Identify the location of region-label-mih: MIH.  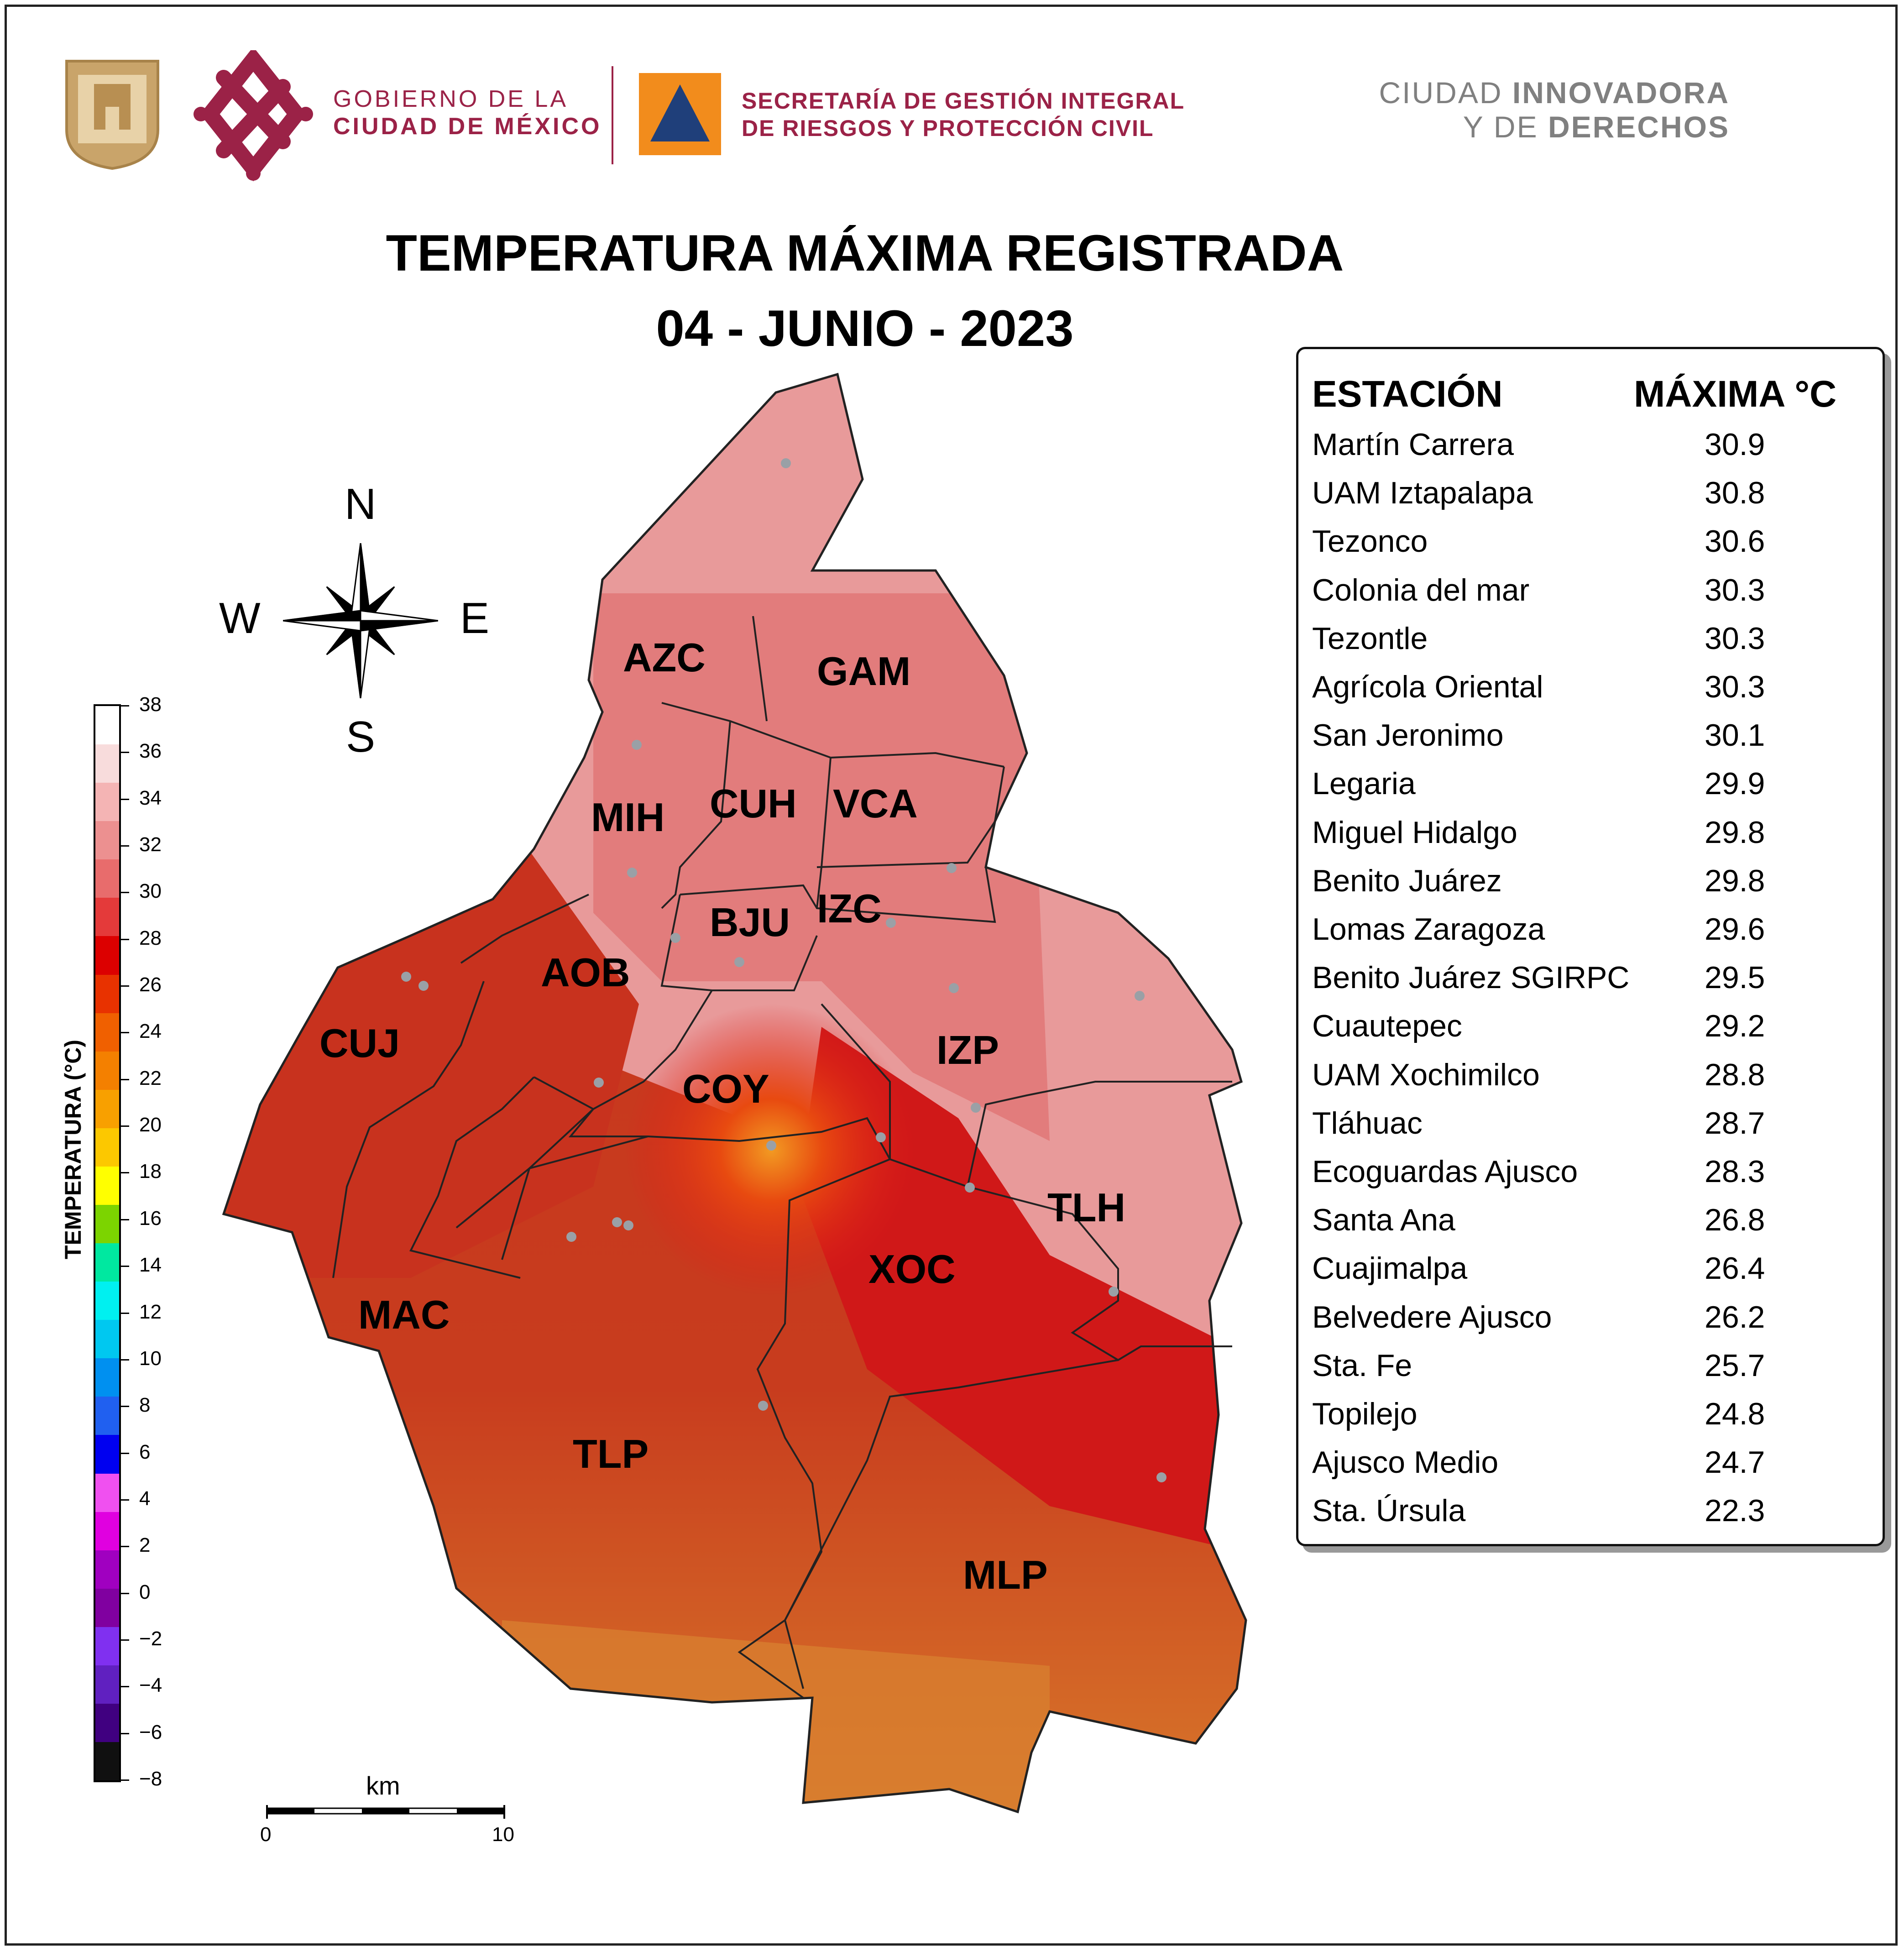
(628, 817).